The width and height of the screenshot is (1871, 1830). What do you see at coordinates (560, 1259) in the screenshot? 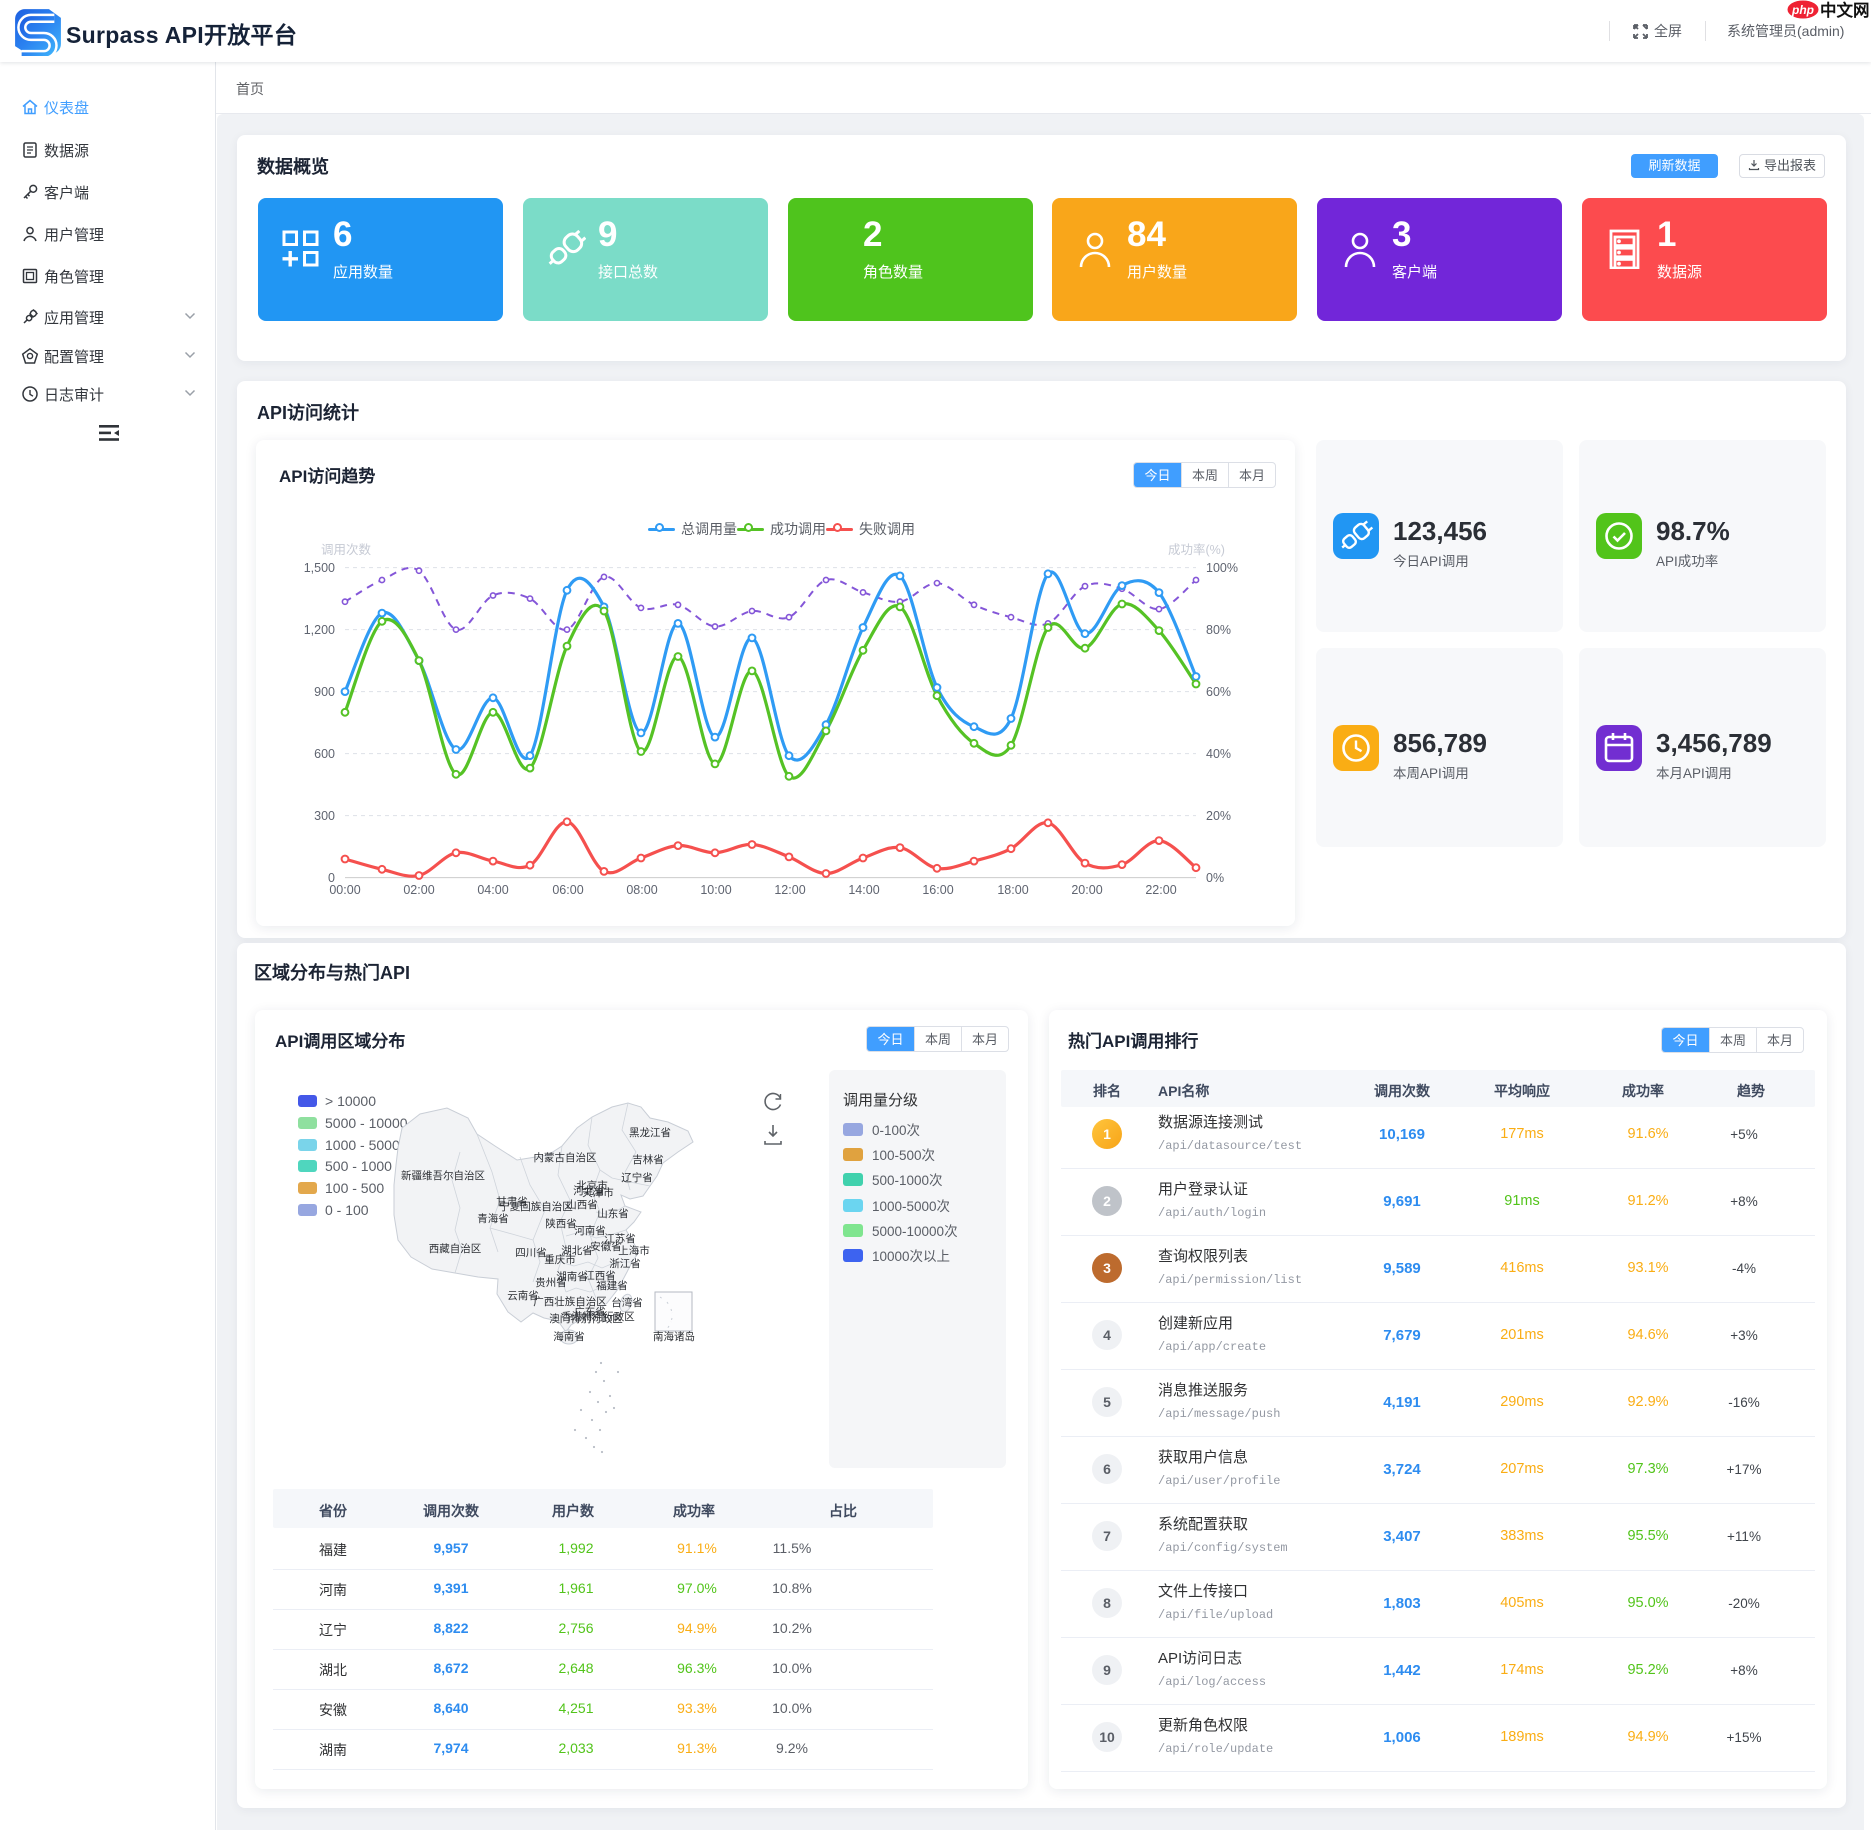
I see `svg-text: 重庆市` at bounding box center [560, 1259].